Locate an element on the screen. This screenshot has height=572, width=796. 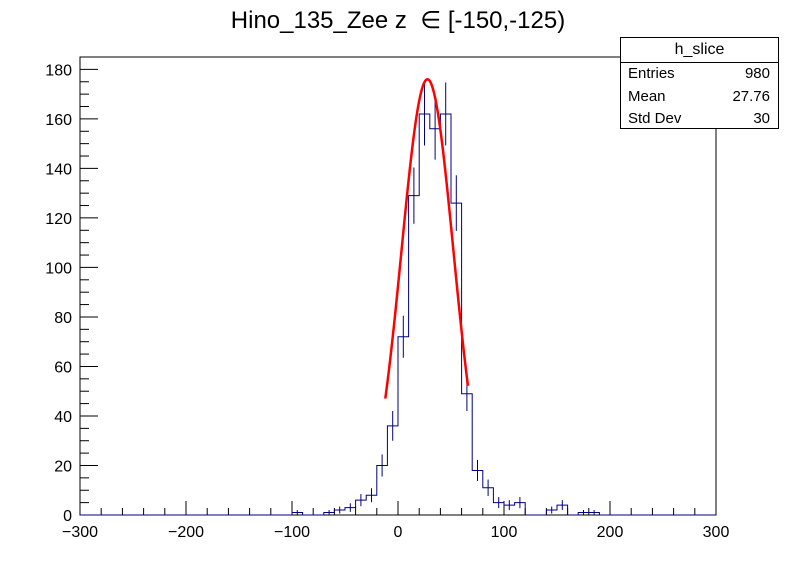
y-tick-label: 40 is located at coordinates (63, 417).